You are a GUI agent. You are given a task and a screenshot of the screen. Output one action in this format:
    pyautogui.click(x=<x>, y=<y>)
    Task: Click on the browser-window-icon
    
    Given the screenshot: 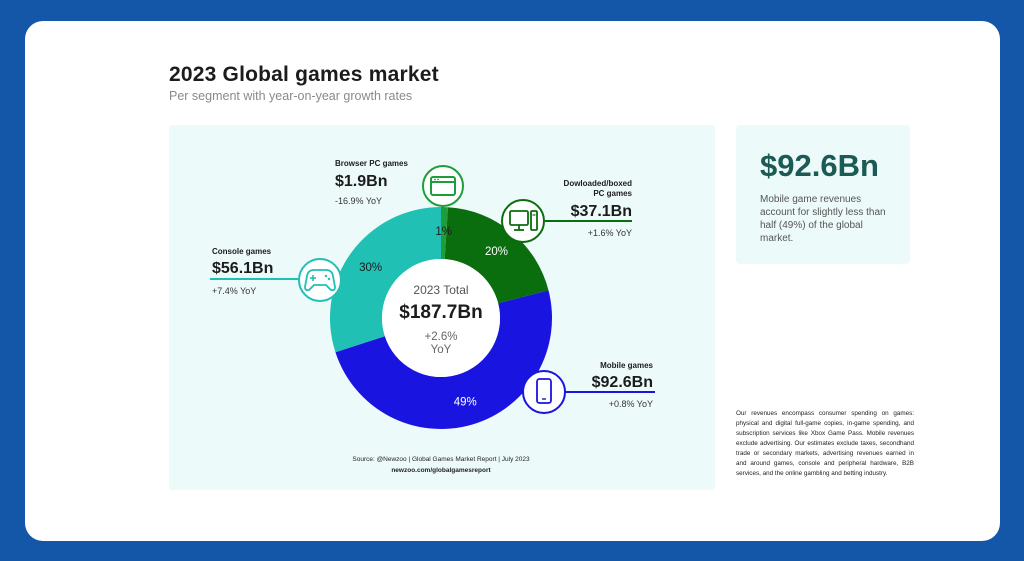 What is the action you would take?
    pyautogui.click(x=443, y=186)
    